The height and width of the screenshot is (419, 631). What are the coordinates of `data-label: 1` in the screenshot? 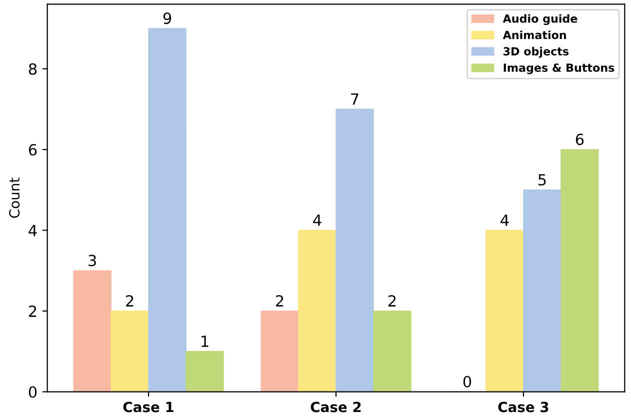 It's located at (205, 341).